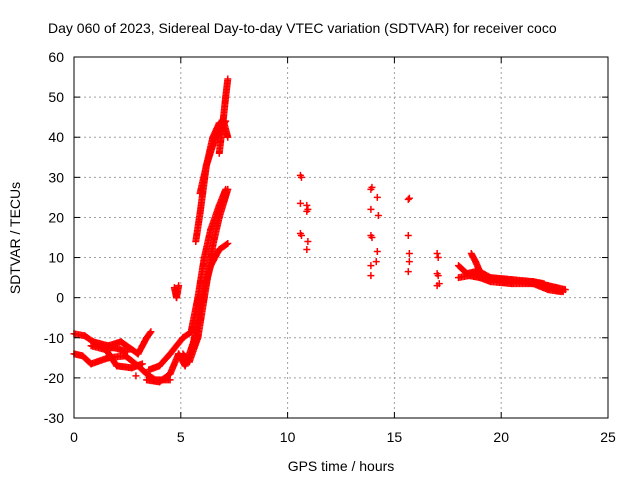 This screenshot has height=480, width=640. Describe the element at coordinates (341, 466) in the screenshot. I see `x-axis-label: GPS time / hours` at that location.